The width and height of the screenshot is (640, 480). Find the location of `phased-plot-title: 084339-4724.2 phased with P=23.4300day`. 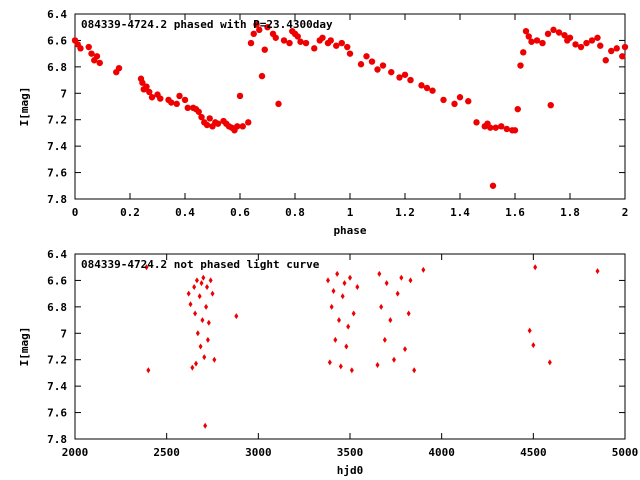

phased-plot-title: 084339-4724.2 phased with P=23.4300day is located at coordinates (207, 24).